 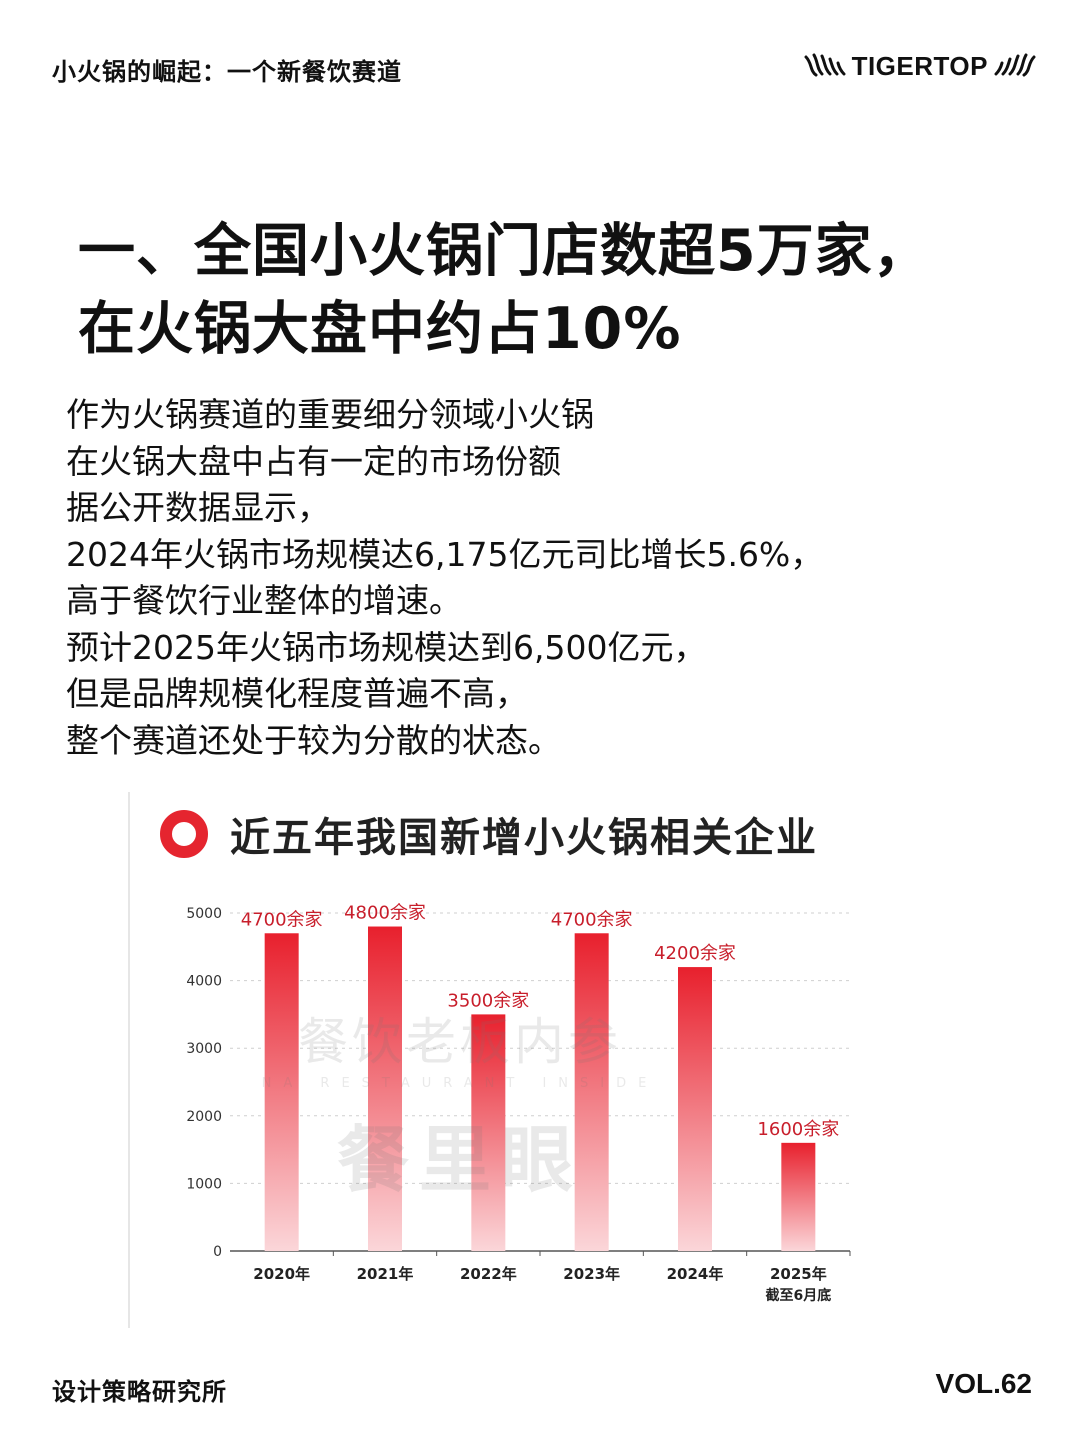 I want to click on y-tick-label: 4000, so click(x=204, y=982).